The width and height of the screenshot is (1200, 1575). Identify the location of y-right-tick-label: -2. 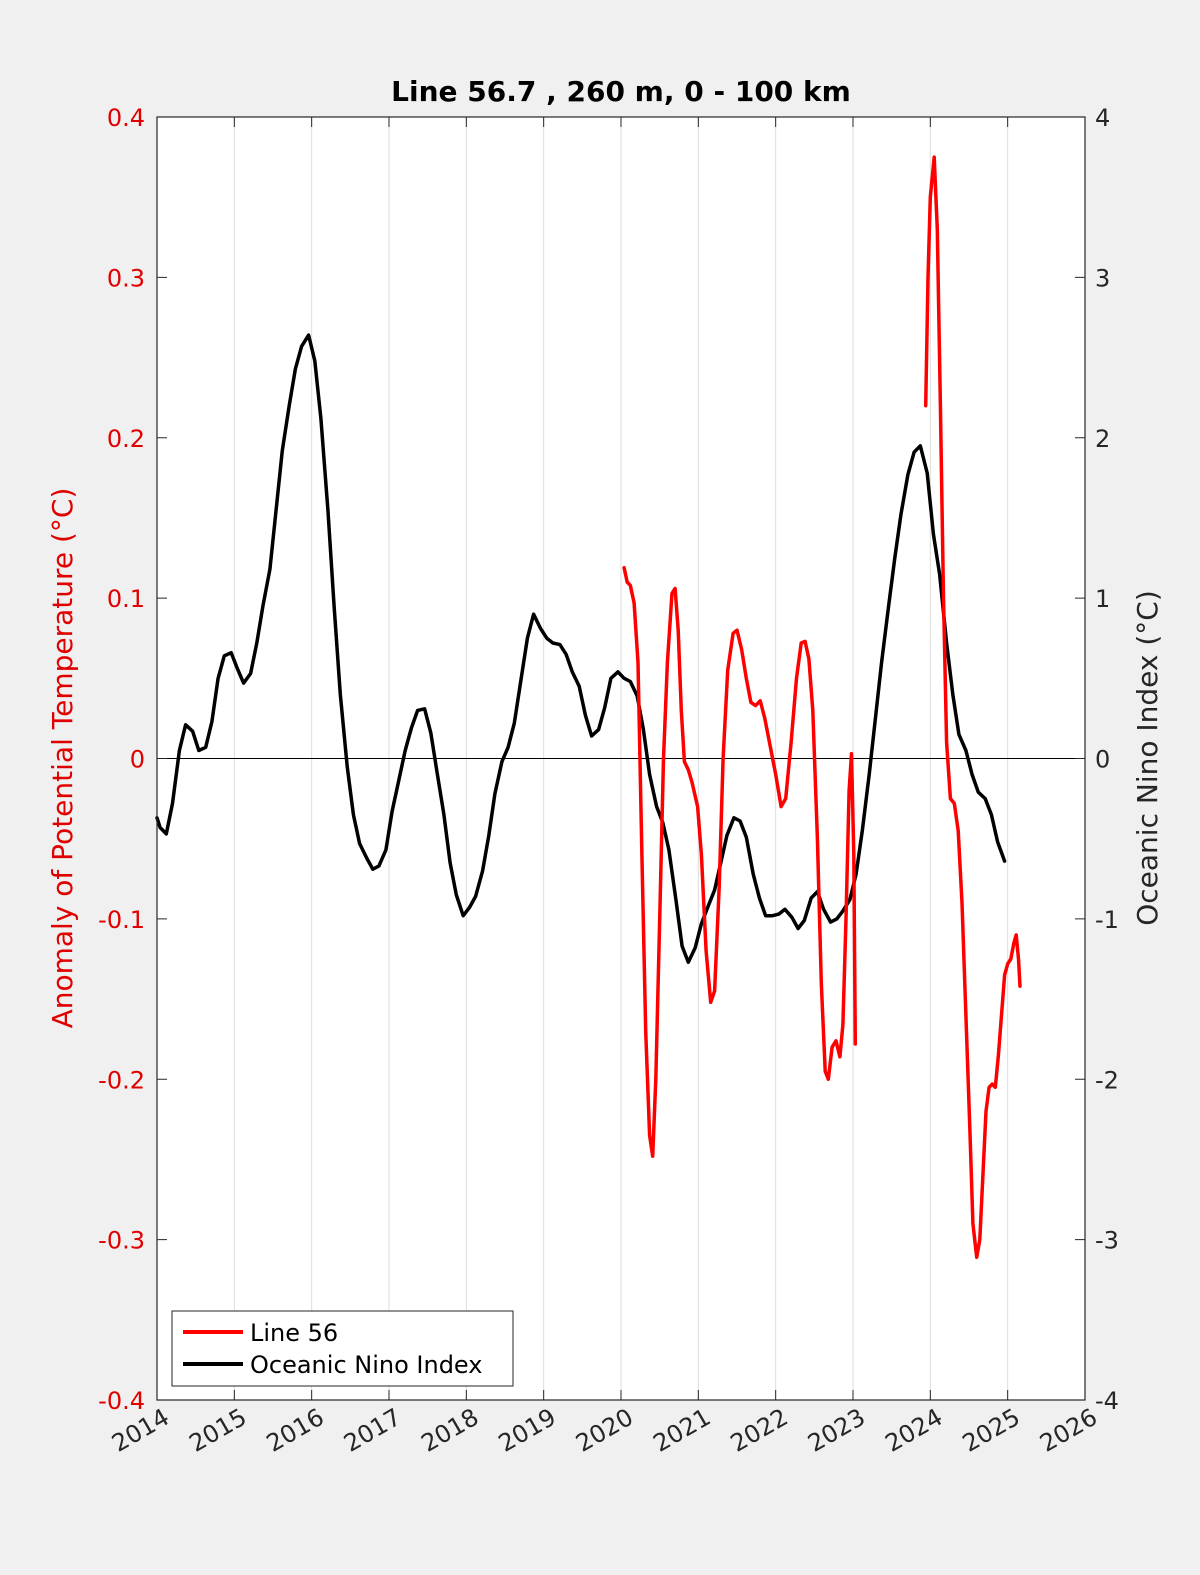
(1107, 1080).